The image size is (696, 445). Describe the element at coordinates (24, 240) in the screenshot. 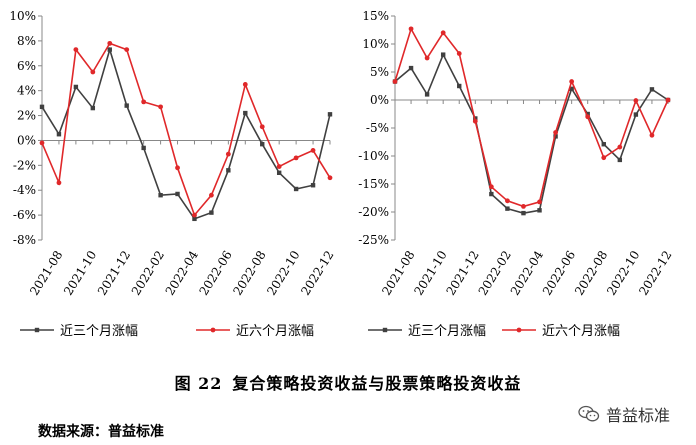

I see `y-tick-label: -8%` at that location.